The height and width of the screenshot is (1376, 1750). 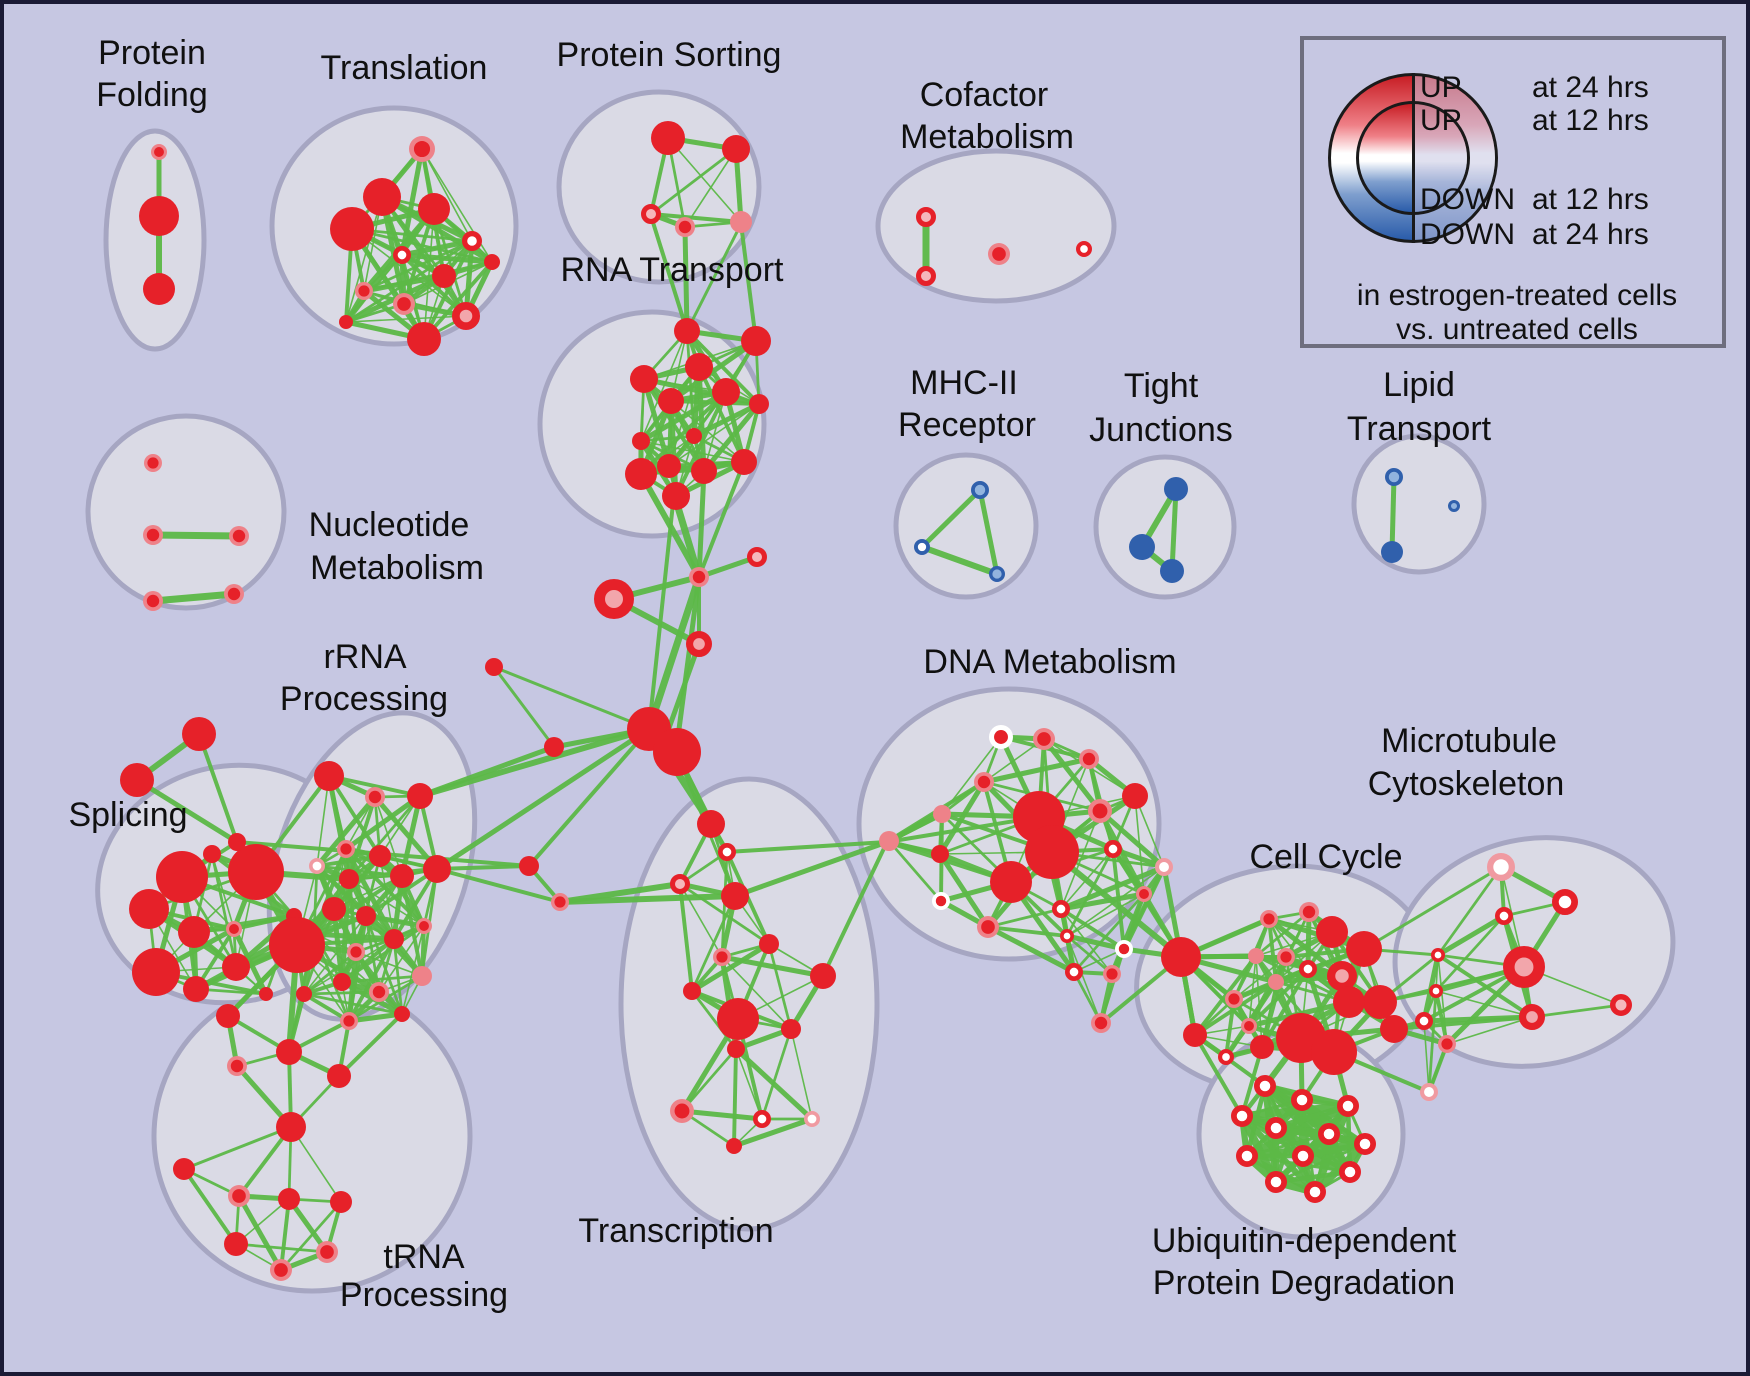 What do you see at coordinates (1161, 386) in the screenshot?
I see `cluster-tight-junctions-label: Tight` at bounding box center [1161, 386].